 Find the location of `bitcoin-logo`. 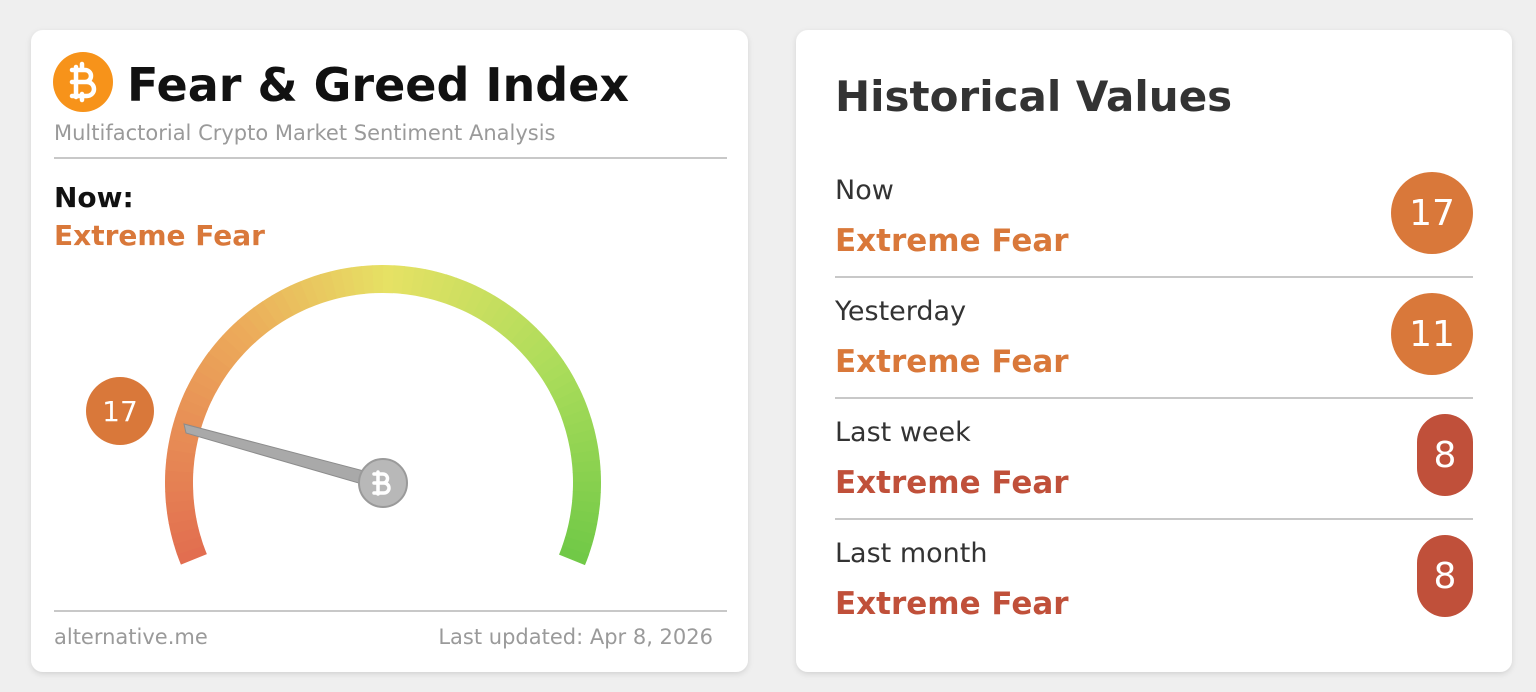

bitcoin-logo is located at coordinates (83, 82).